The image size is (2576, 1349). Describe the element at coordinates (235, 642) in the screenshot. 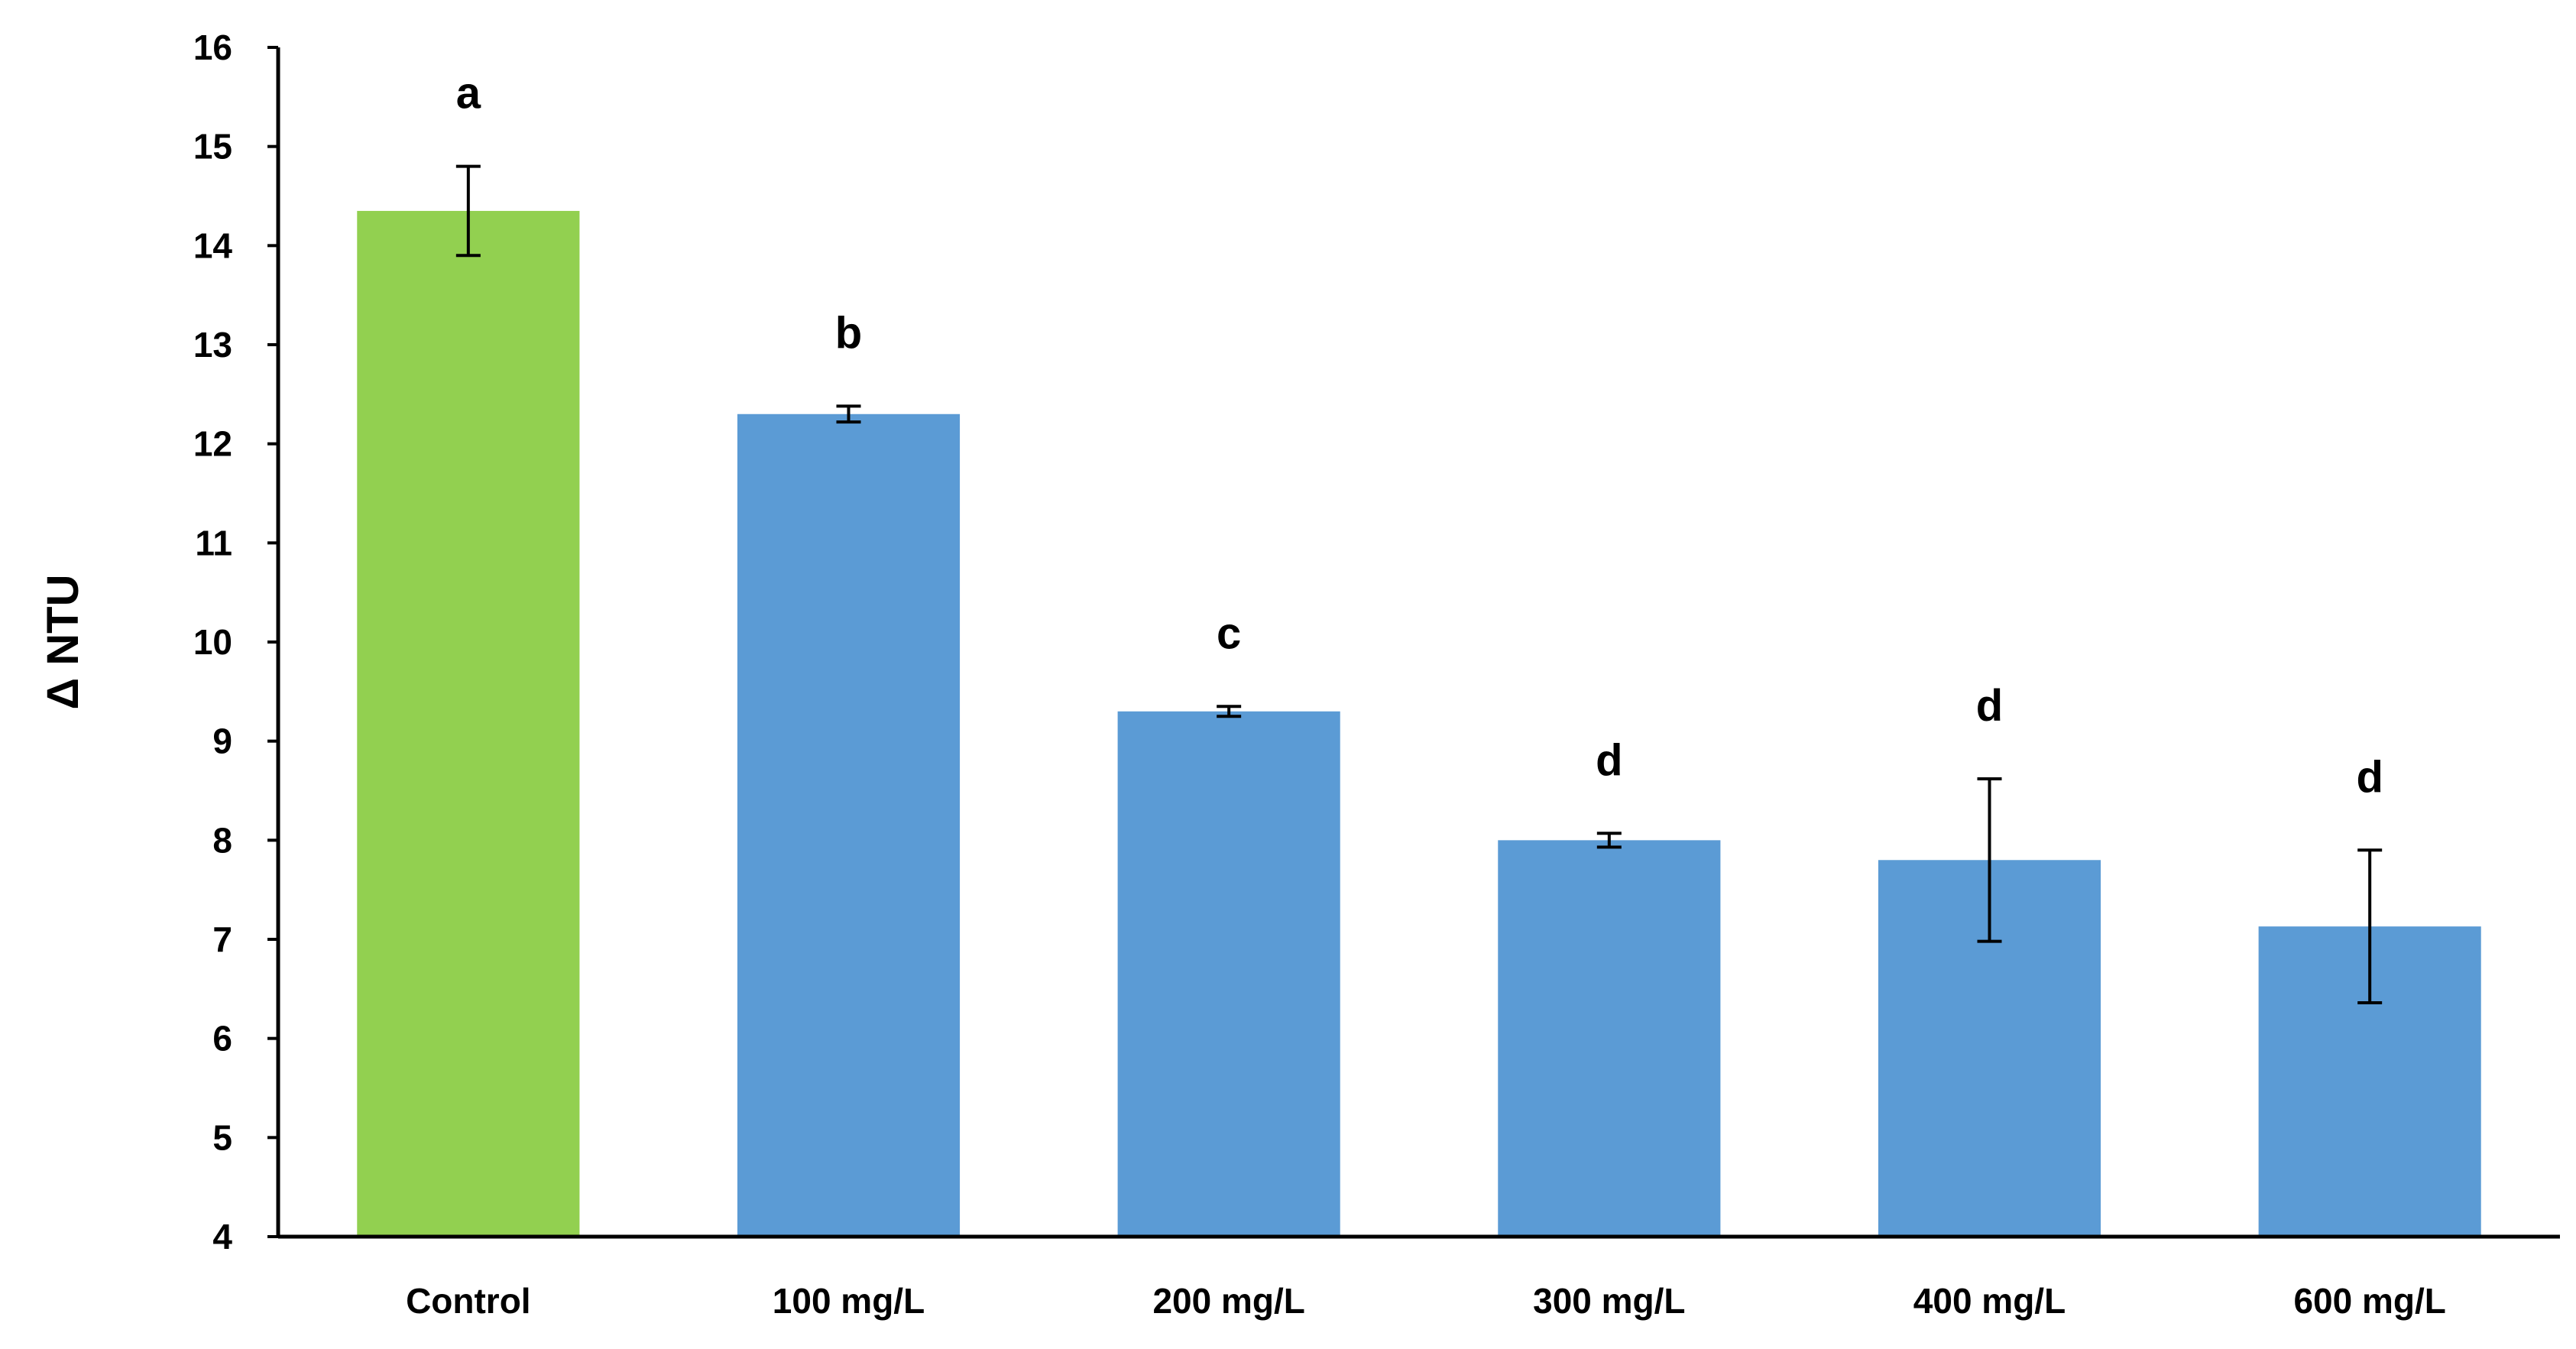

I see `y-tick-labels: 4 5 6 7 8 9 10 11 12 13 14 15 16` at that location.